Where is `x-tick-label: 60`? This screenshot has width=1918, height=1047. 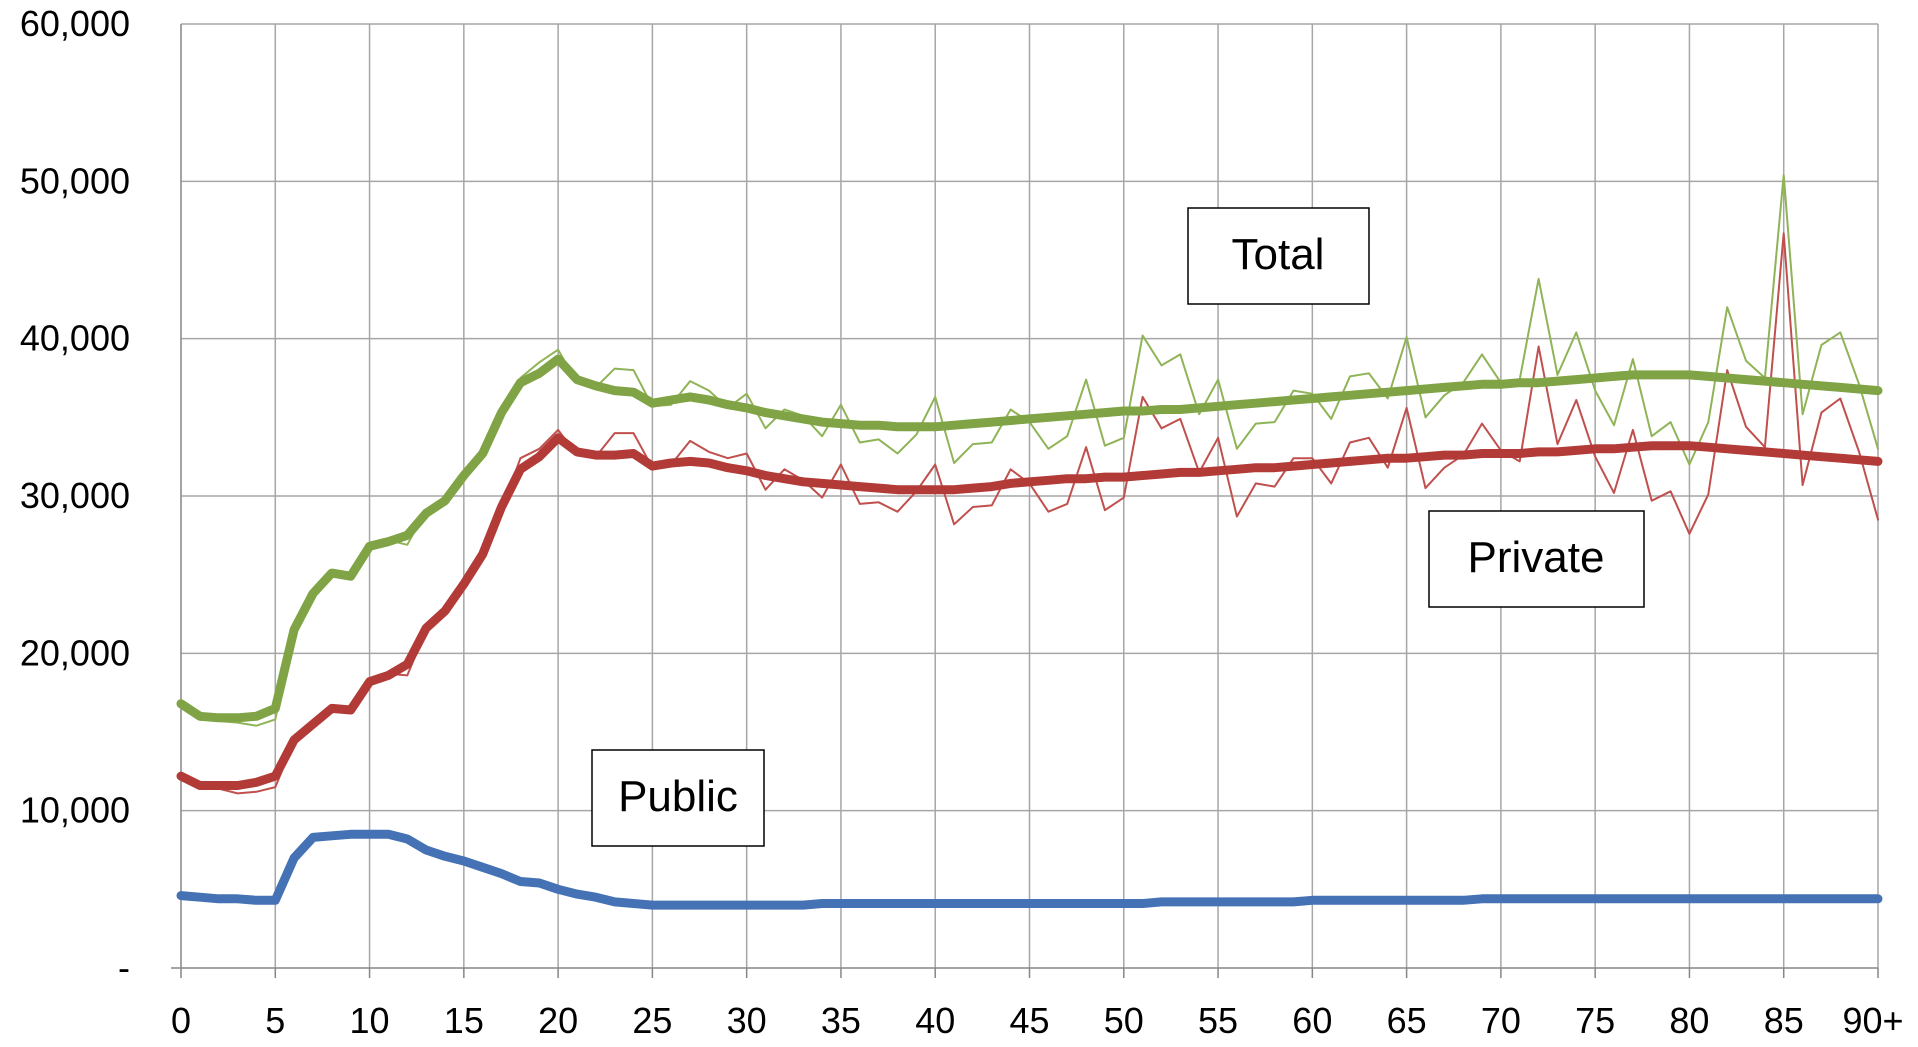 x-tick-label: 60 is located at coordinates (1312, 1020).